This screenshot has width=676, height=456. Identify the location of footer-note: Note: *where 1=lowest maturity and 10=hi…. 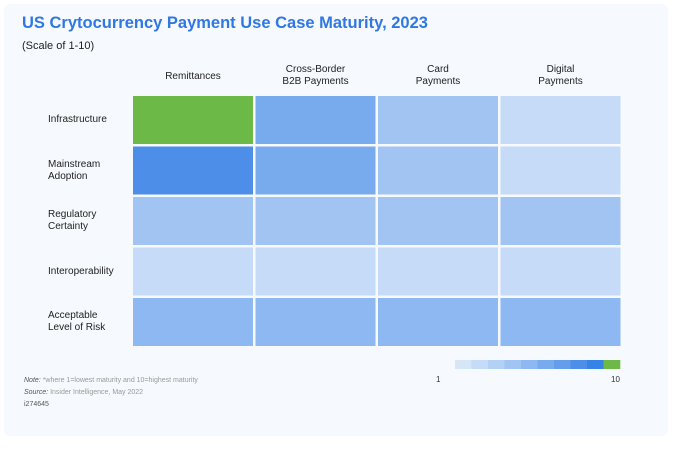
(111, 380).